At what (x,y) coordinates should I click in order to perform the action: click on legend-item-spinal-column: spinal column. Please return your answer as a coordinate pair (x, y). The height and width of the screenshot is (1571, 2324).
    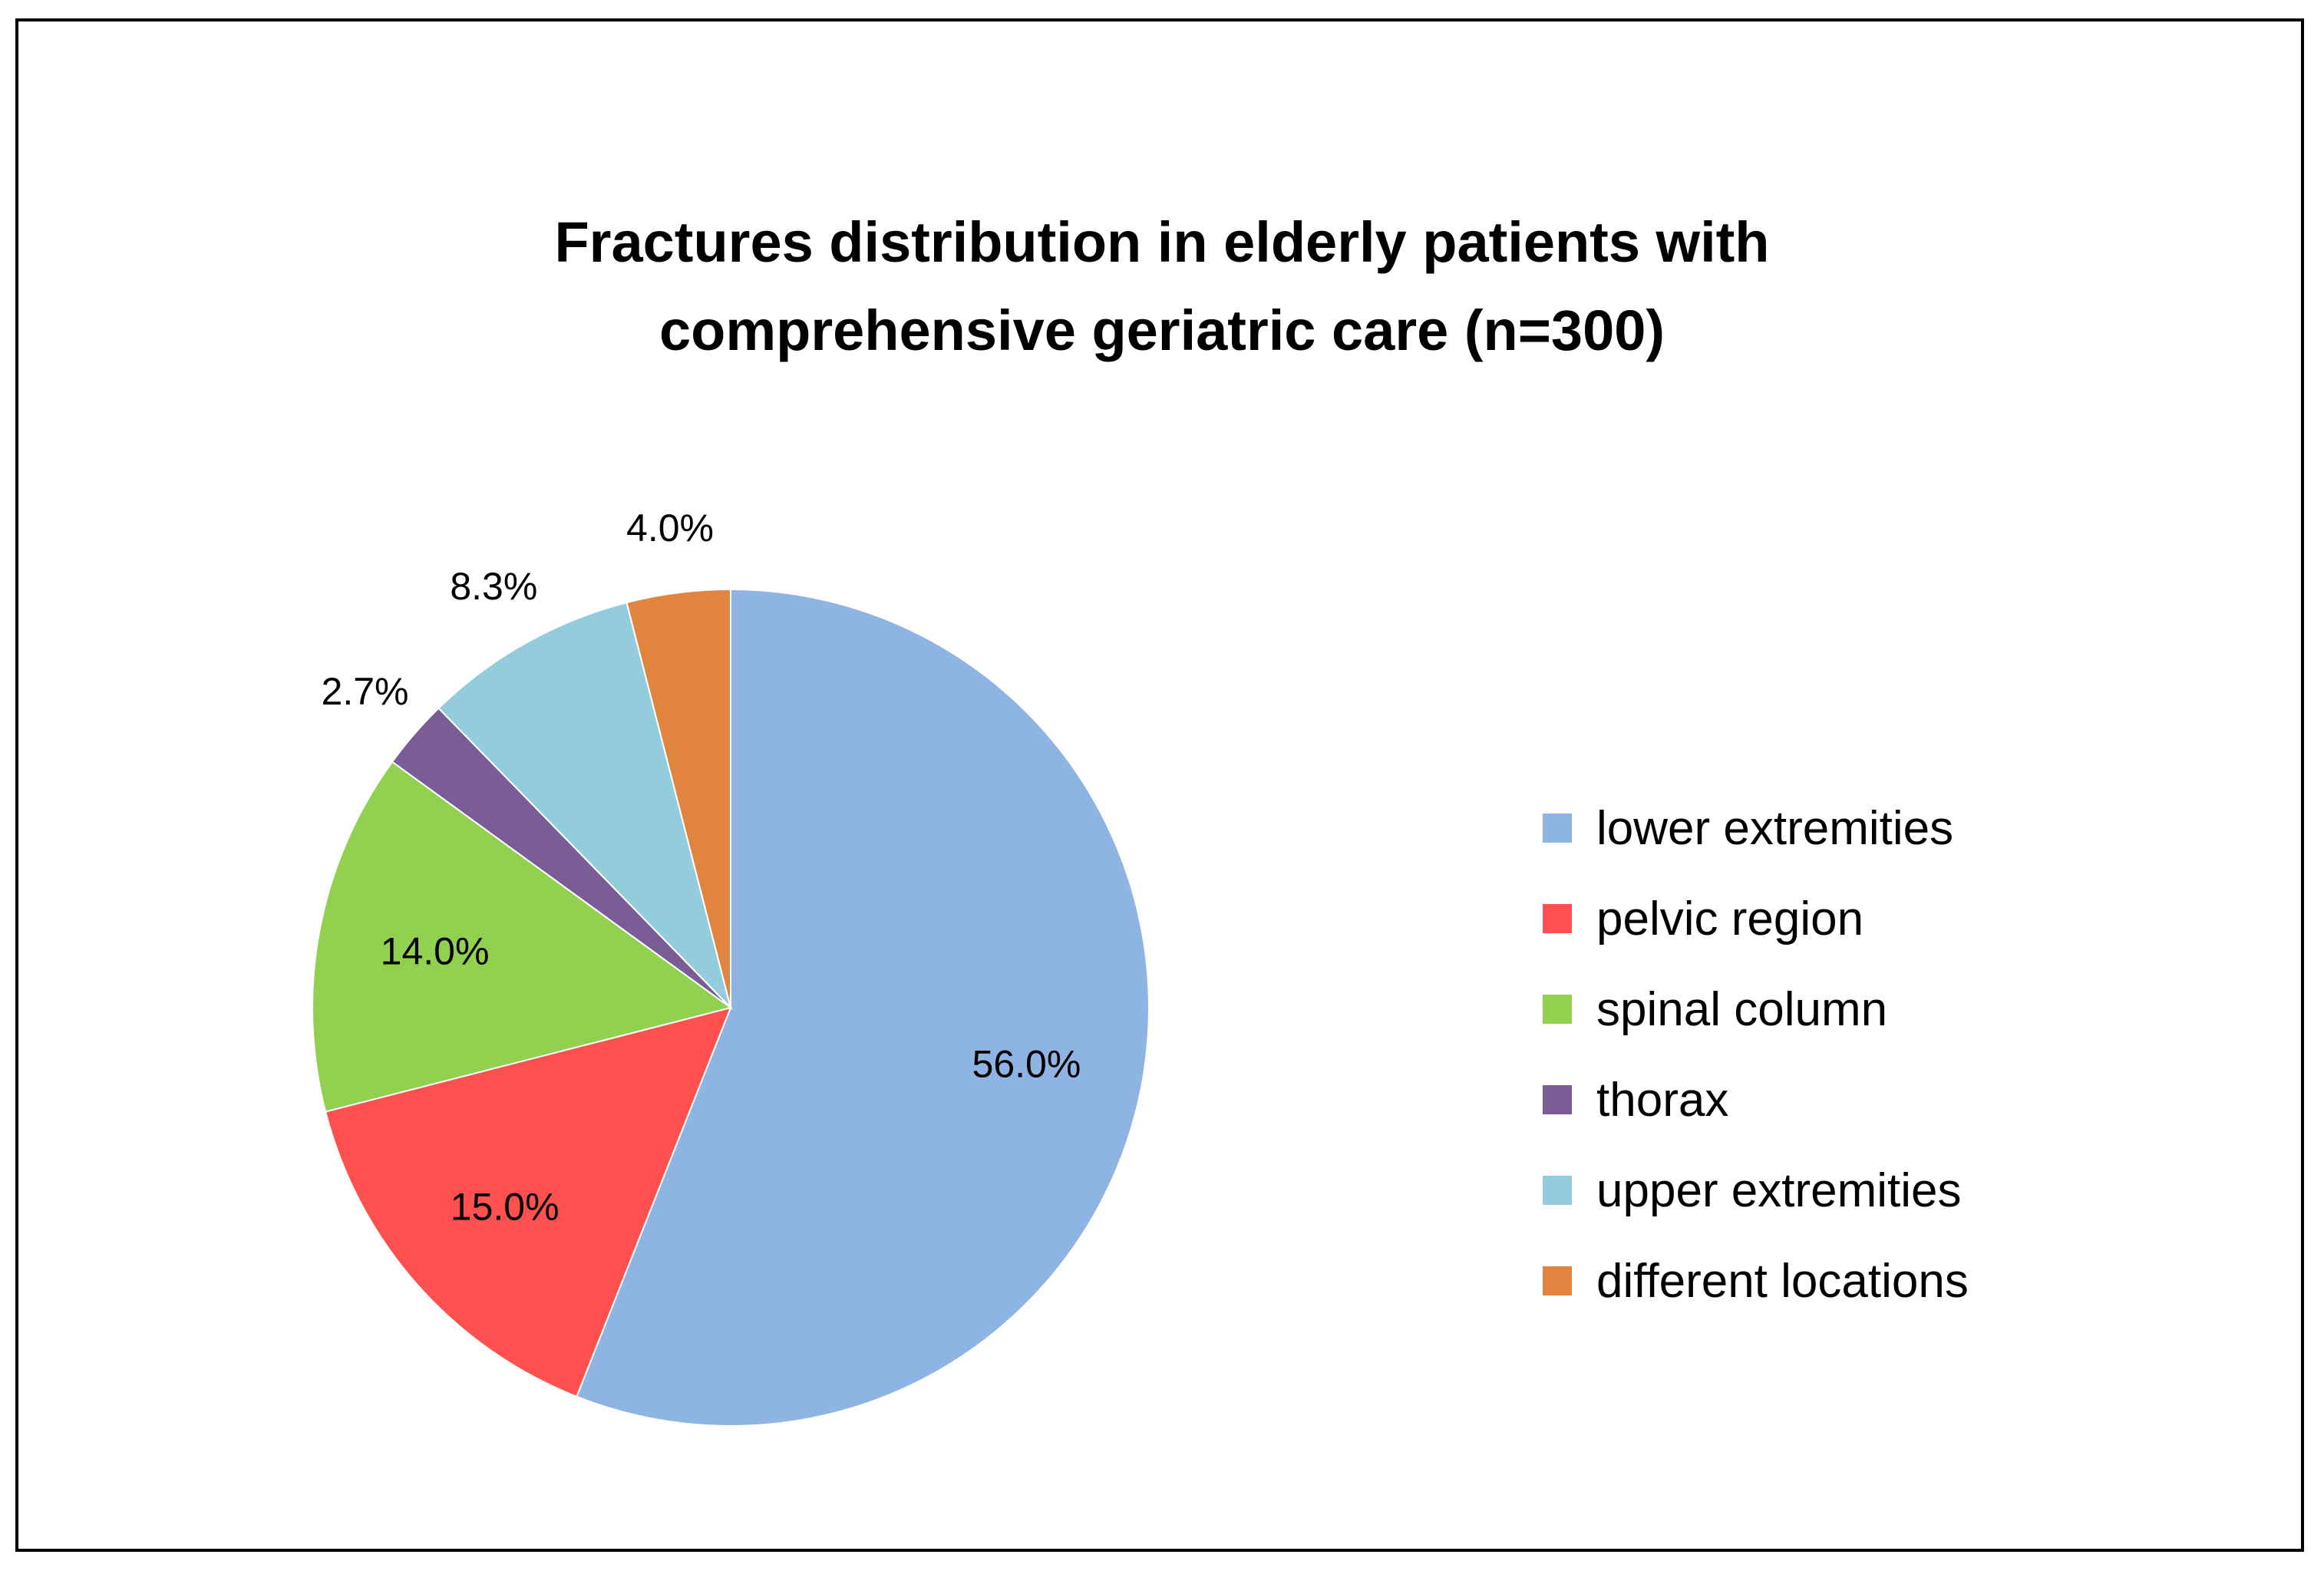
    Looking at the image, I should click on (1756, 1009).